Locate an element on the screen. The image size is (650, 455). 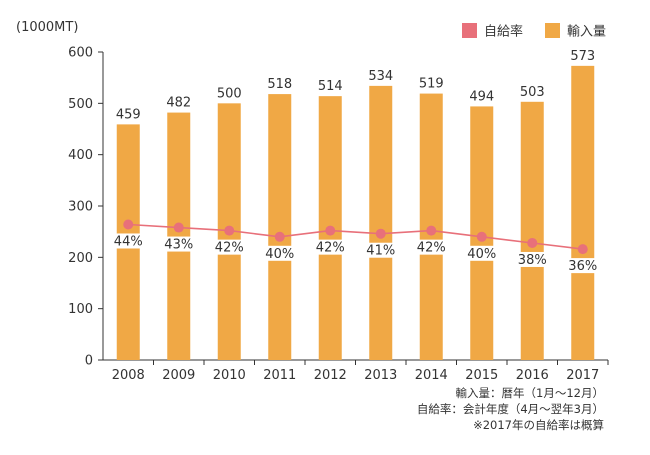
y-tick-label: 600 is located at coordinates (80, 53).